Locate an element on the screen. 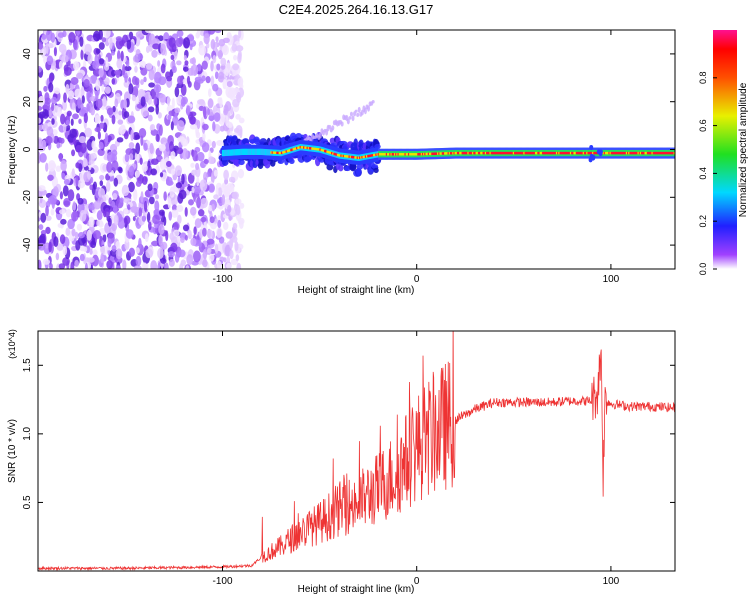 Image resolution: width=750 pixels, height=600 pixels. spectrogram-ytick-label: 20 is located at coordinates (27, 102).